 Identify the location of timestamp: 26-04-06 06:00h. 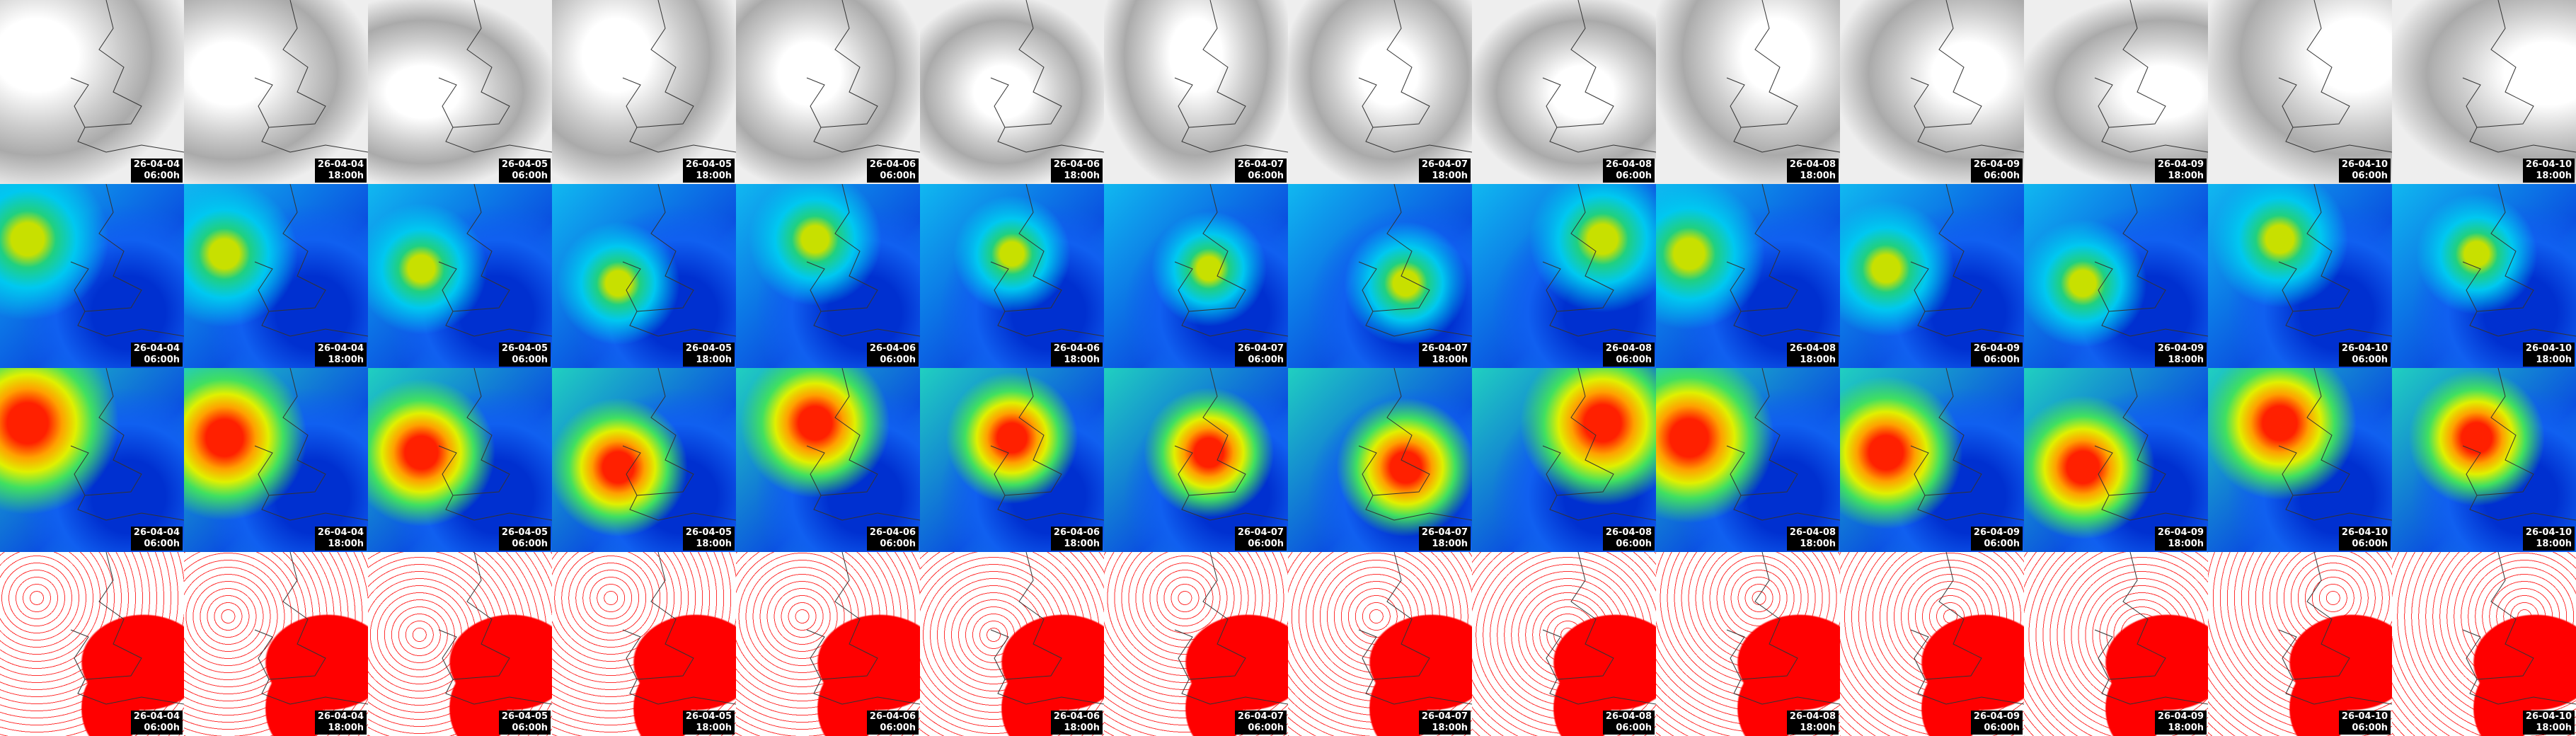
(893, 171).